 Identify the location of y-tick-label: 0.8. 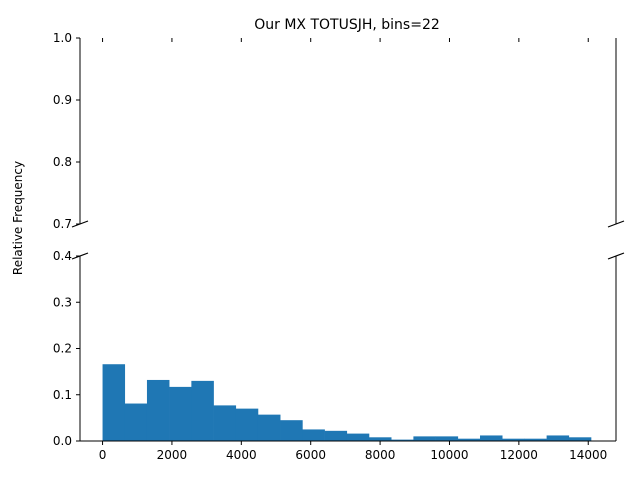
(62, 162).